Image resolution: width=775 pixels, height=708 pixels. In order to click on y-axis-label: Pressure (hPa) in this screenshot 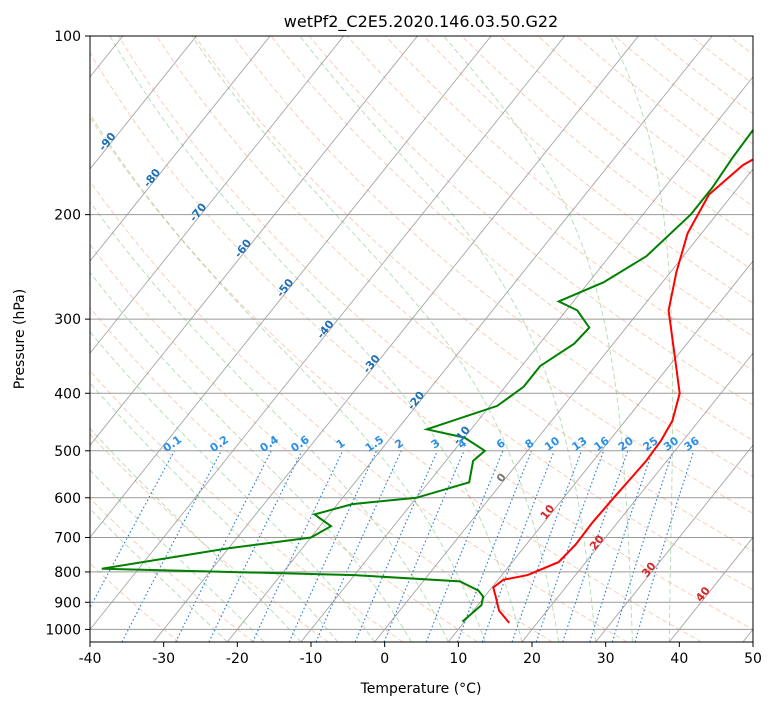, I will do `click(20, 339)`.